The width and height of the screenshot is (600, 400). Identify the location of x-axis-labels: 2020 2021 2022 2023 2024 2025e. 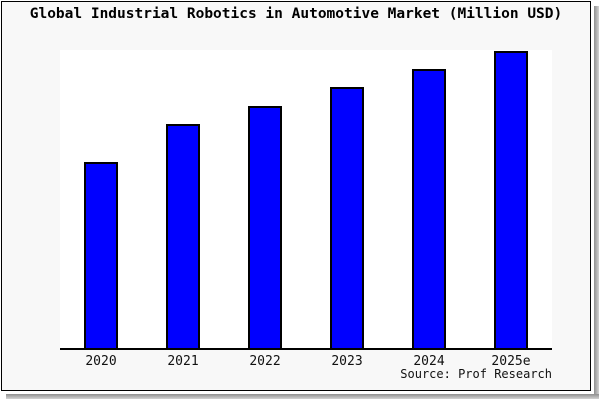
(306, 362).